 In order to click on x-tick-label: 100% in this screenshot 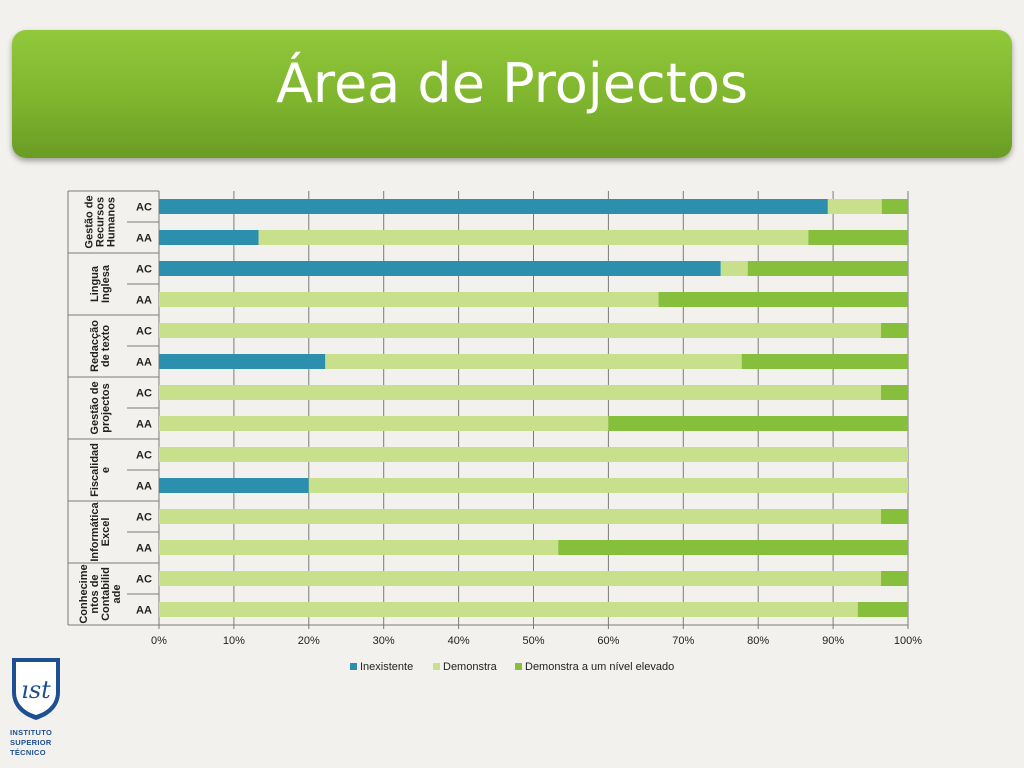, I will do `click(908, 641)`.